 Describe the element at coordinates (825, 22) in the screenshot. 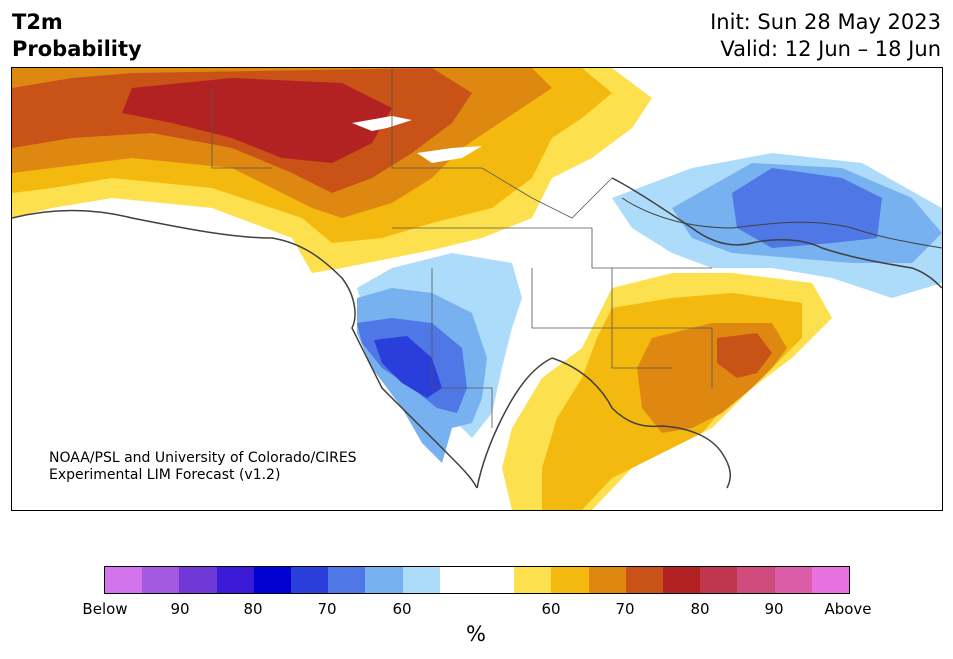

I see `init-date: Init: Sun 28 May 2023` at that location.